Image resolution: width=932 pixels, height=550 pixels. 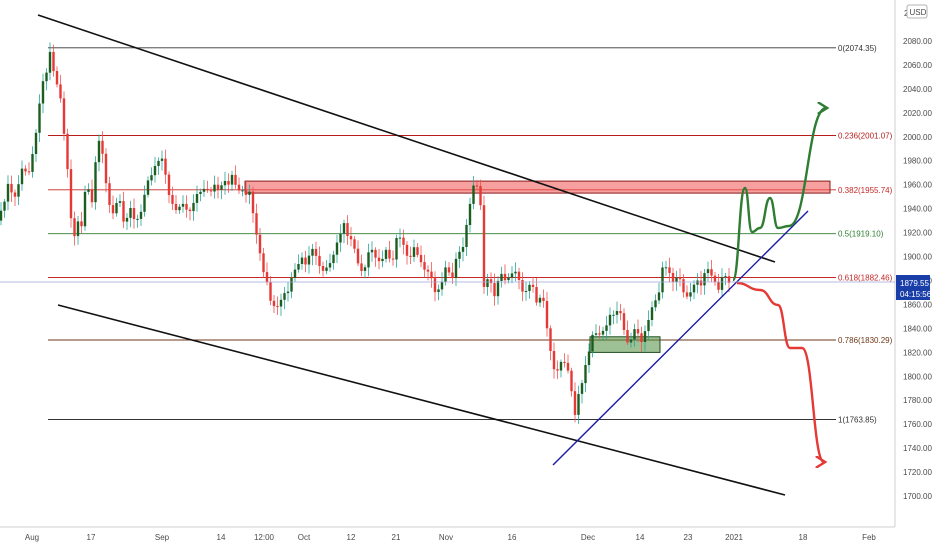 I want to click on time-tick-label: Nov, so click(x=446, y=537).